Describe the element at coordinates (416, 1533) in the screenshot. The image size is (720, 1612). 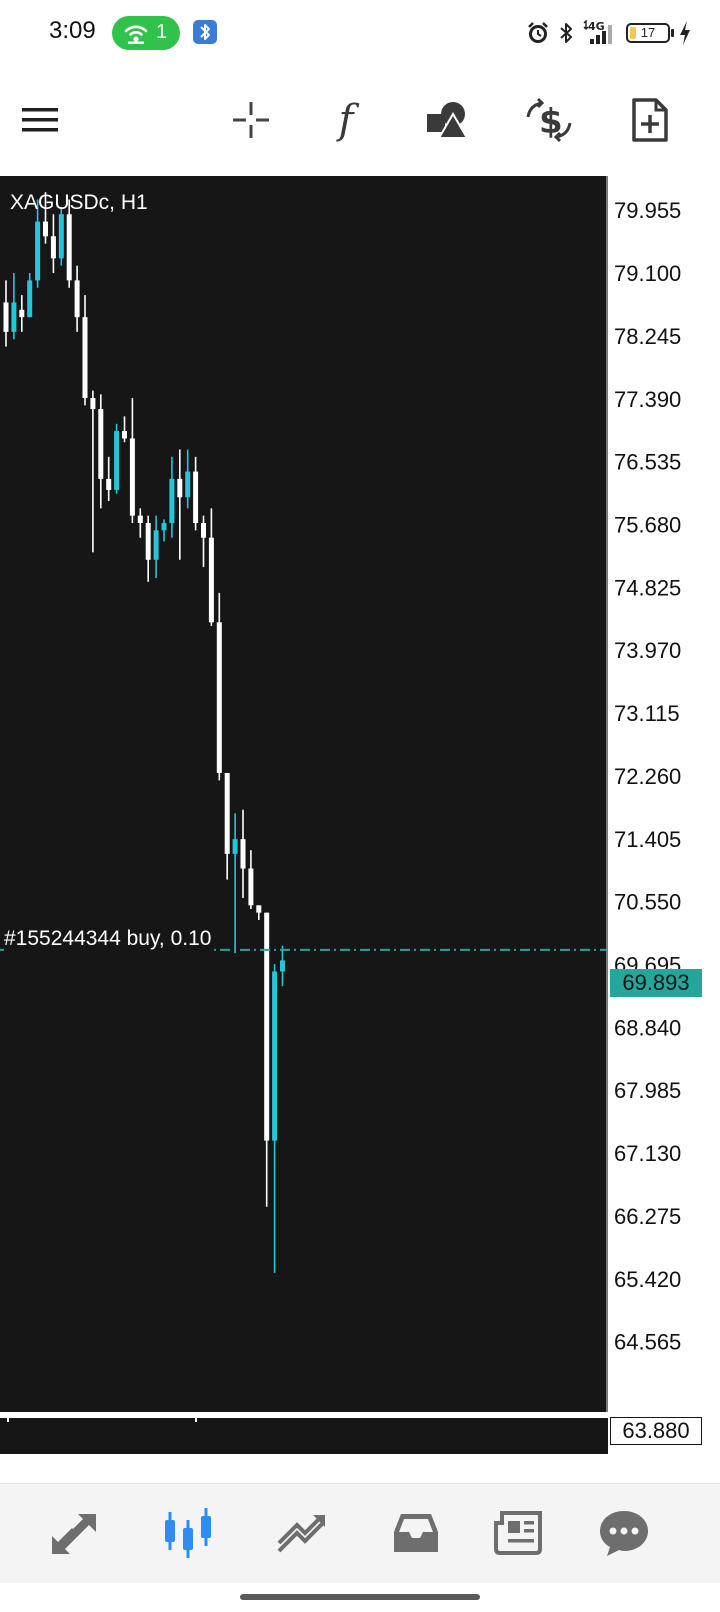
I see `nav-history` at that location.